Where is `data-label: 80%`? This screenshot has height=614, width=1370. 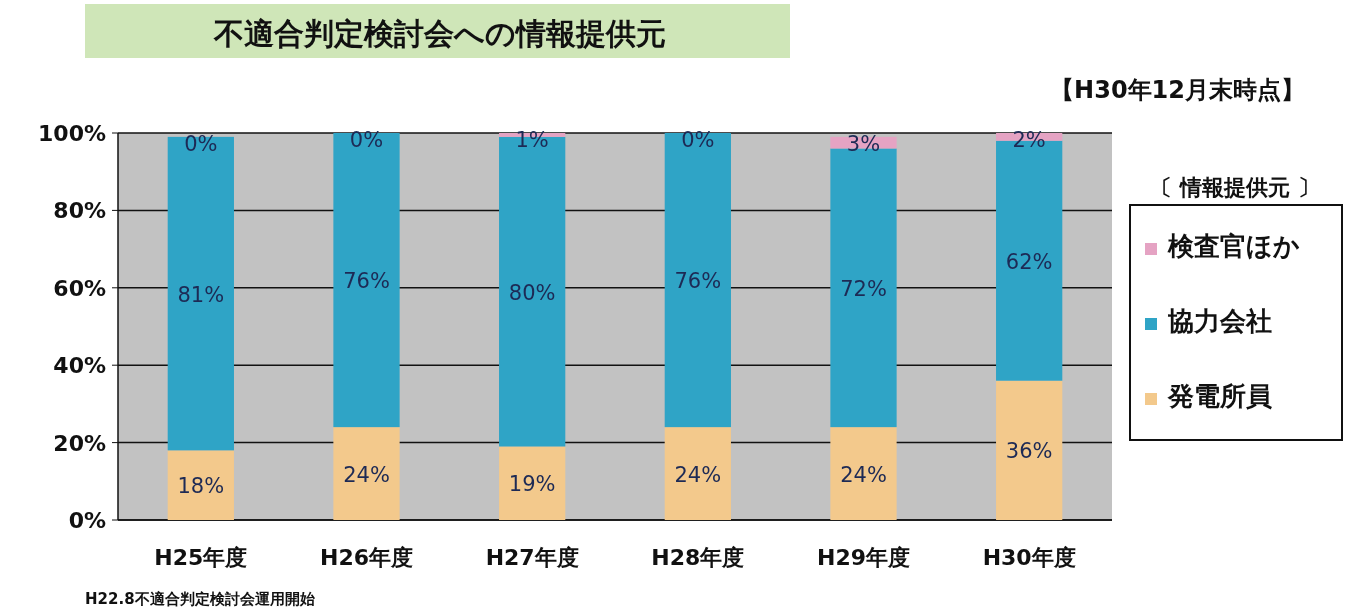 data-label: 80% is located at coordinates (532, 292).